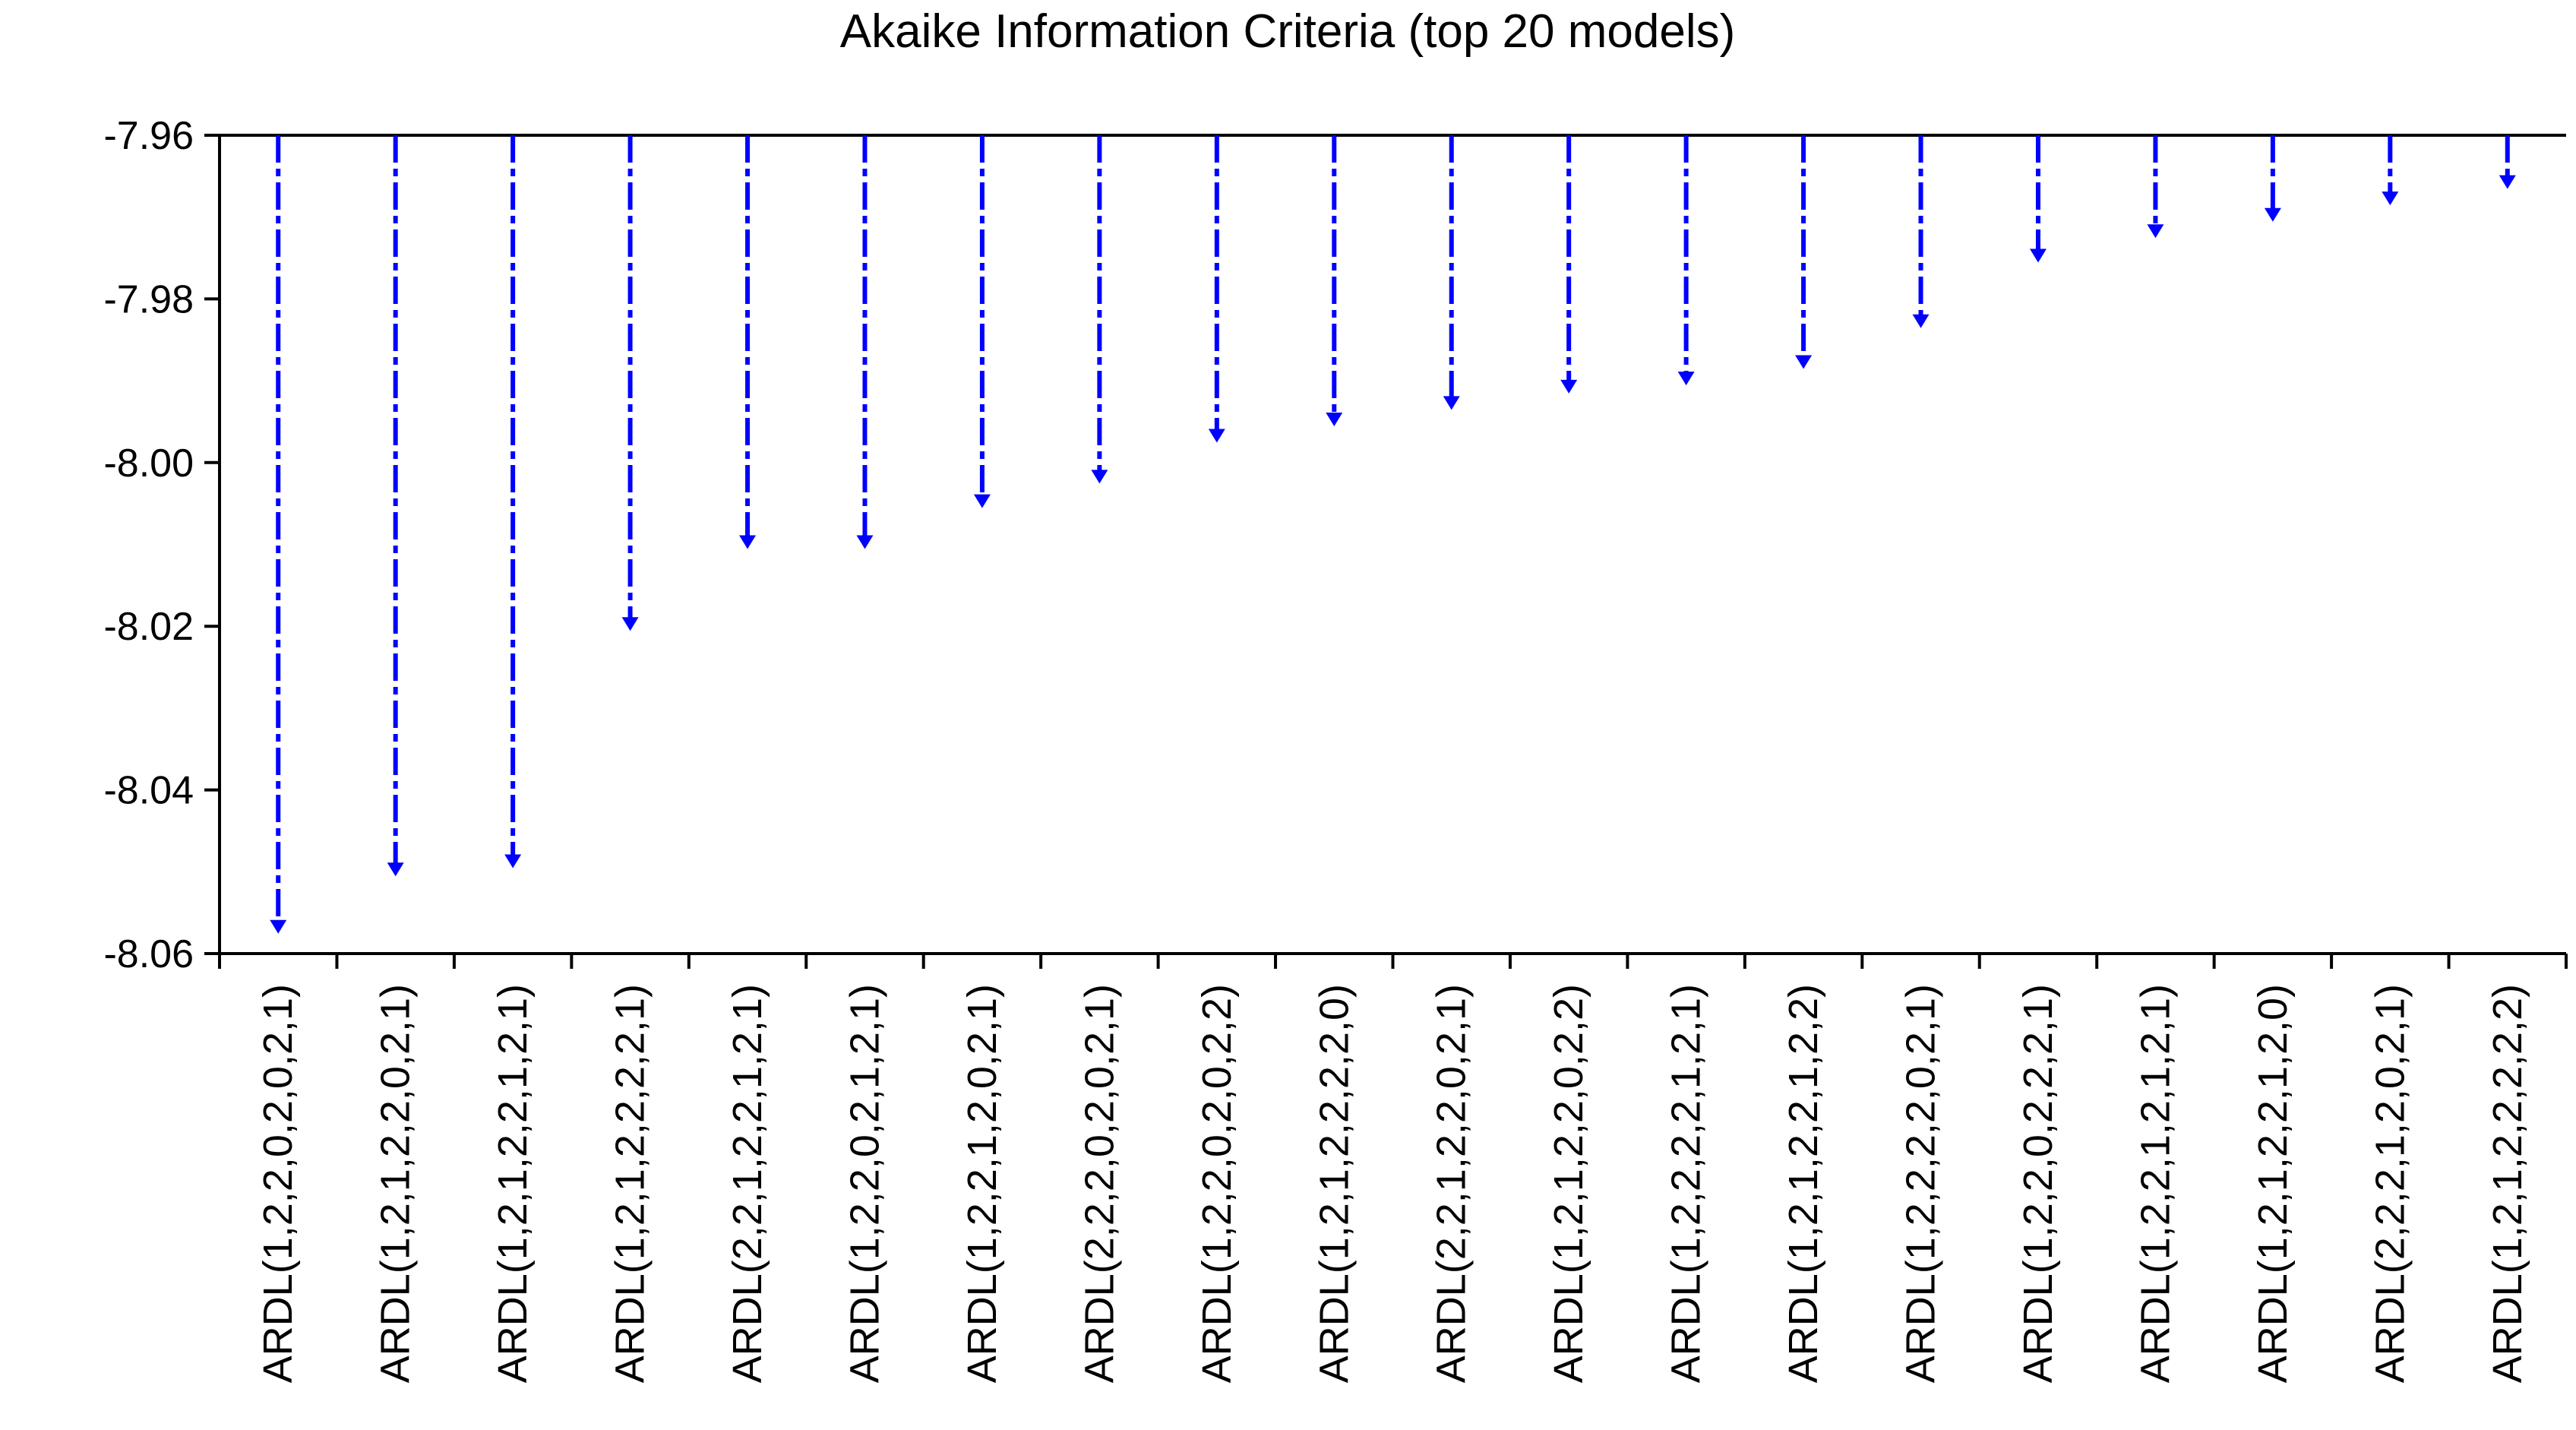 The height and width of the screenshot is (1430, 2576). What do you see at coordinates (148, 791) in the screenshot?
I see `y-tick-label: -8.04` at bounding box center [148, 791].